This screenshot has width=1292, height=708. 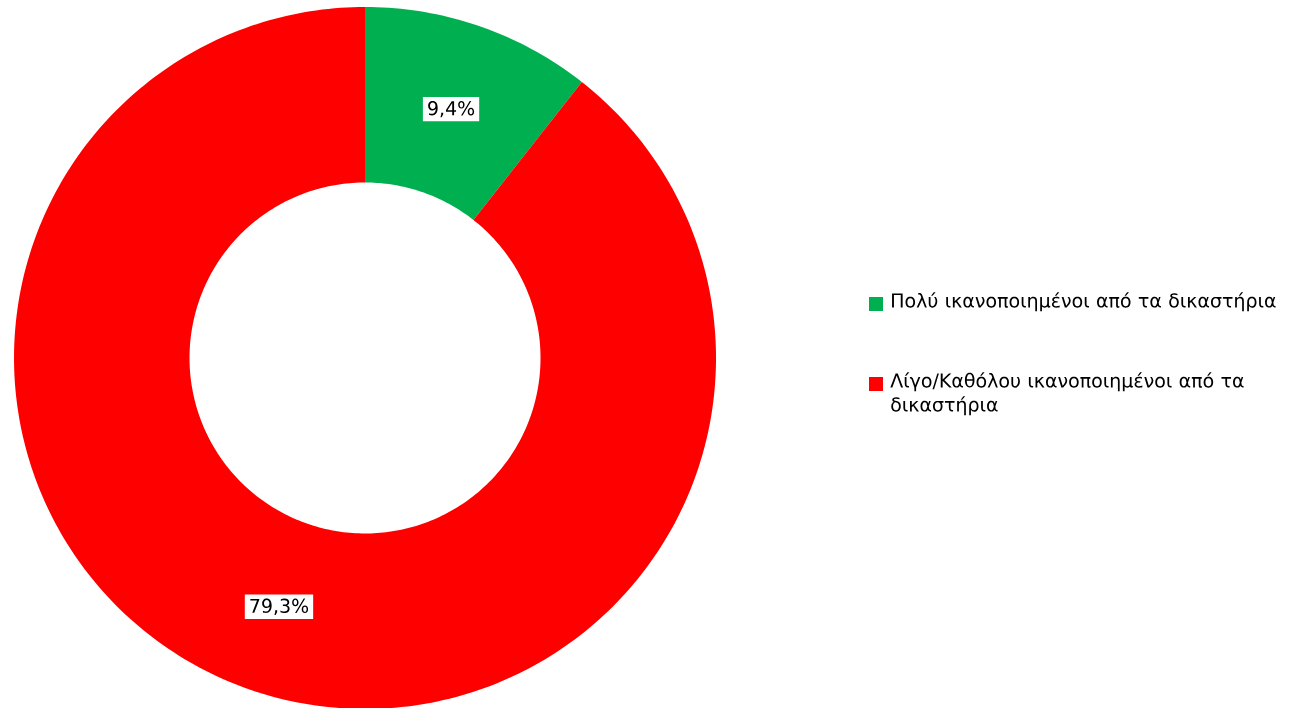 I want to click on data-label: 79,3%, so click(x=279, y=606).